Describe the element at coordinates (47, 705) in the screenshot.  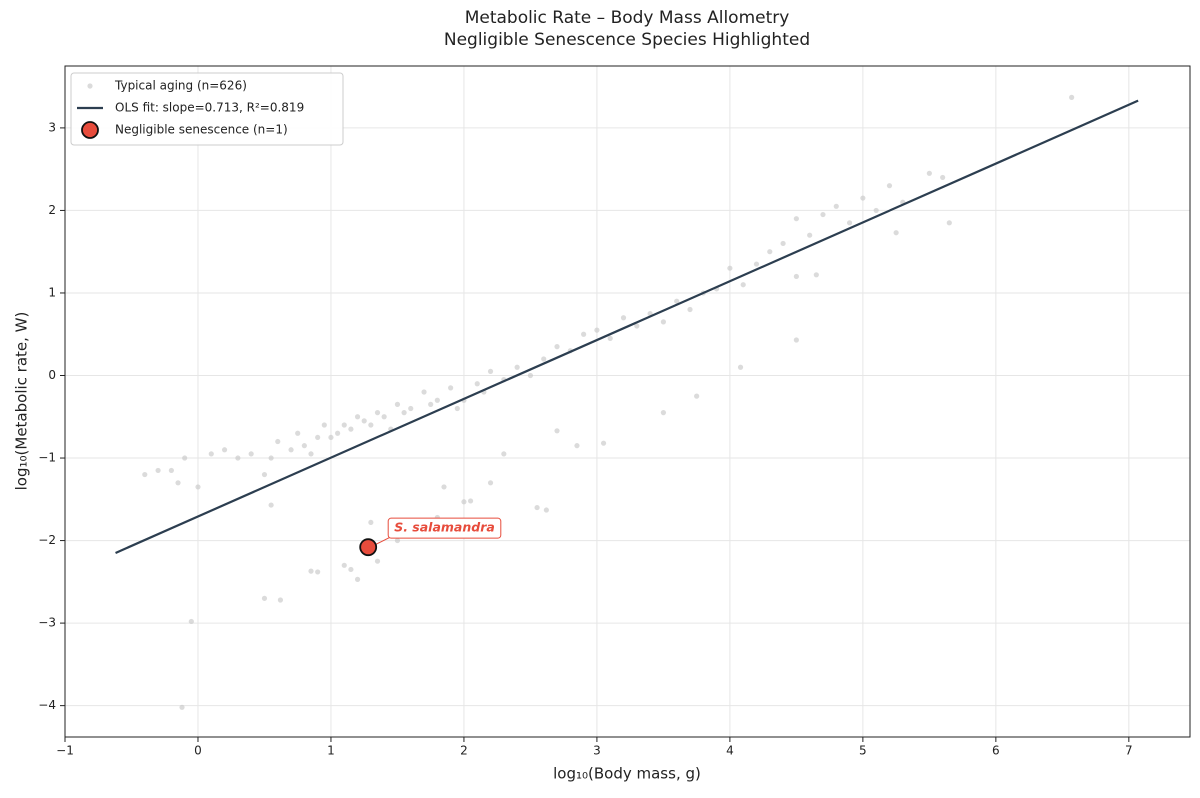
I see `y-tick-label: −4` at that location.